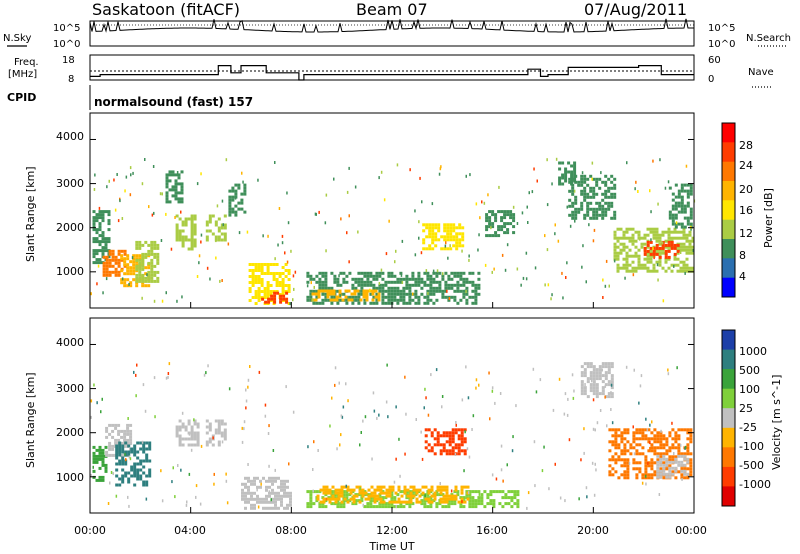 This screenshot has height=554, width=800. I want to click on velocity-colorbar-label: Velocity [m s^-1], so click(776, 422).